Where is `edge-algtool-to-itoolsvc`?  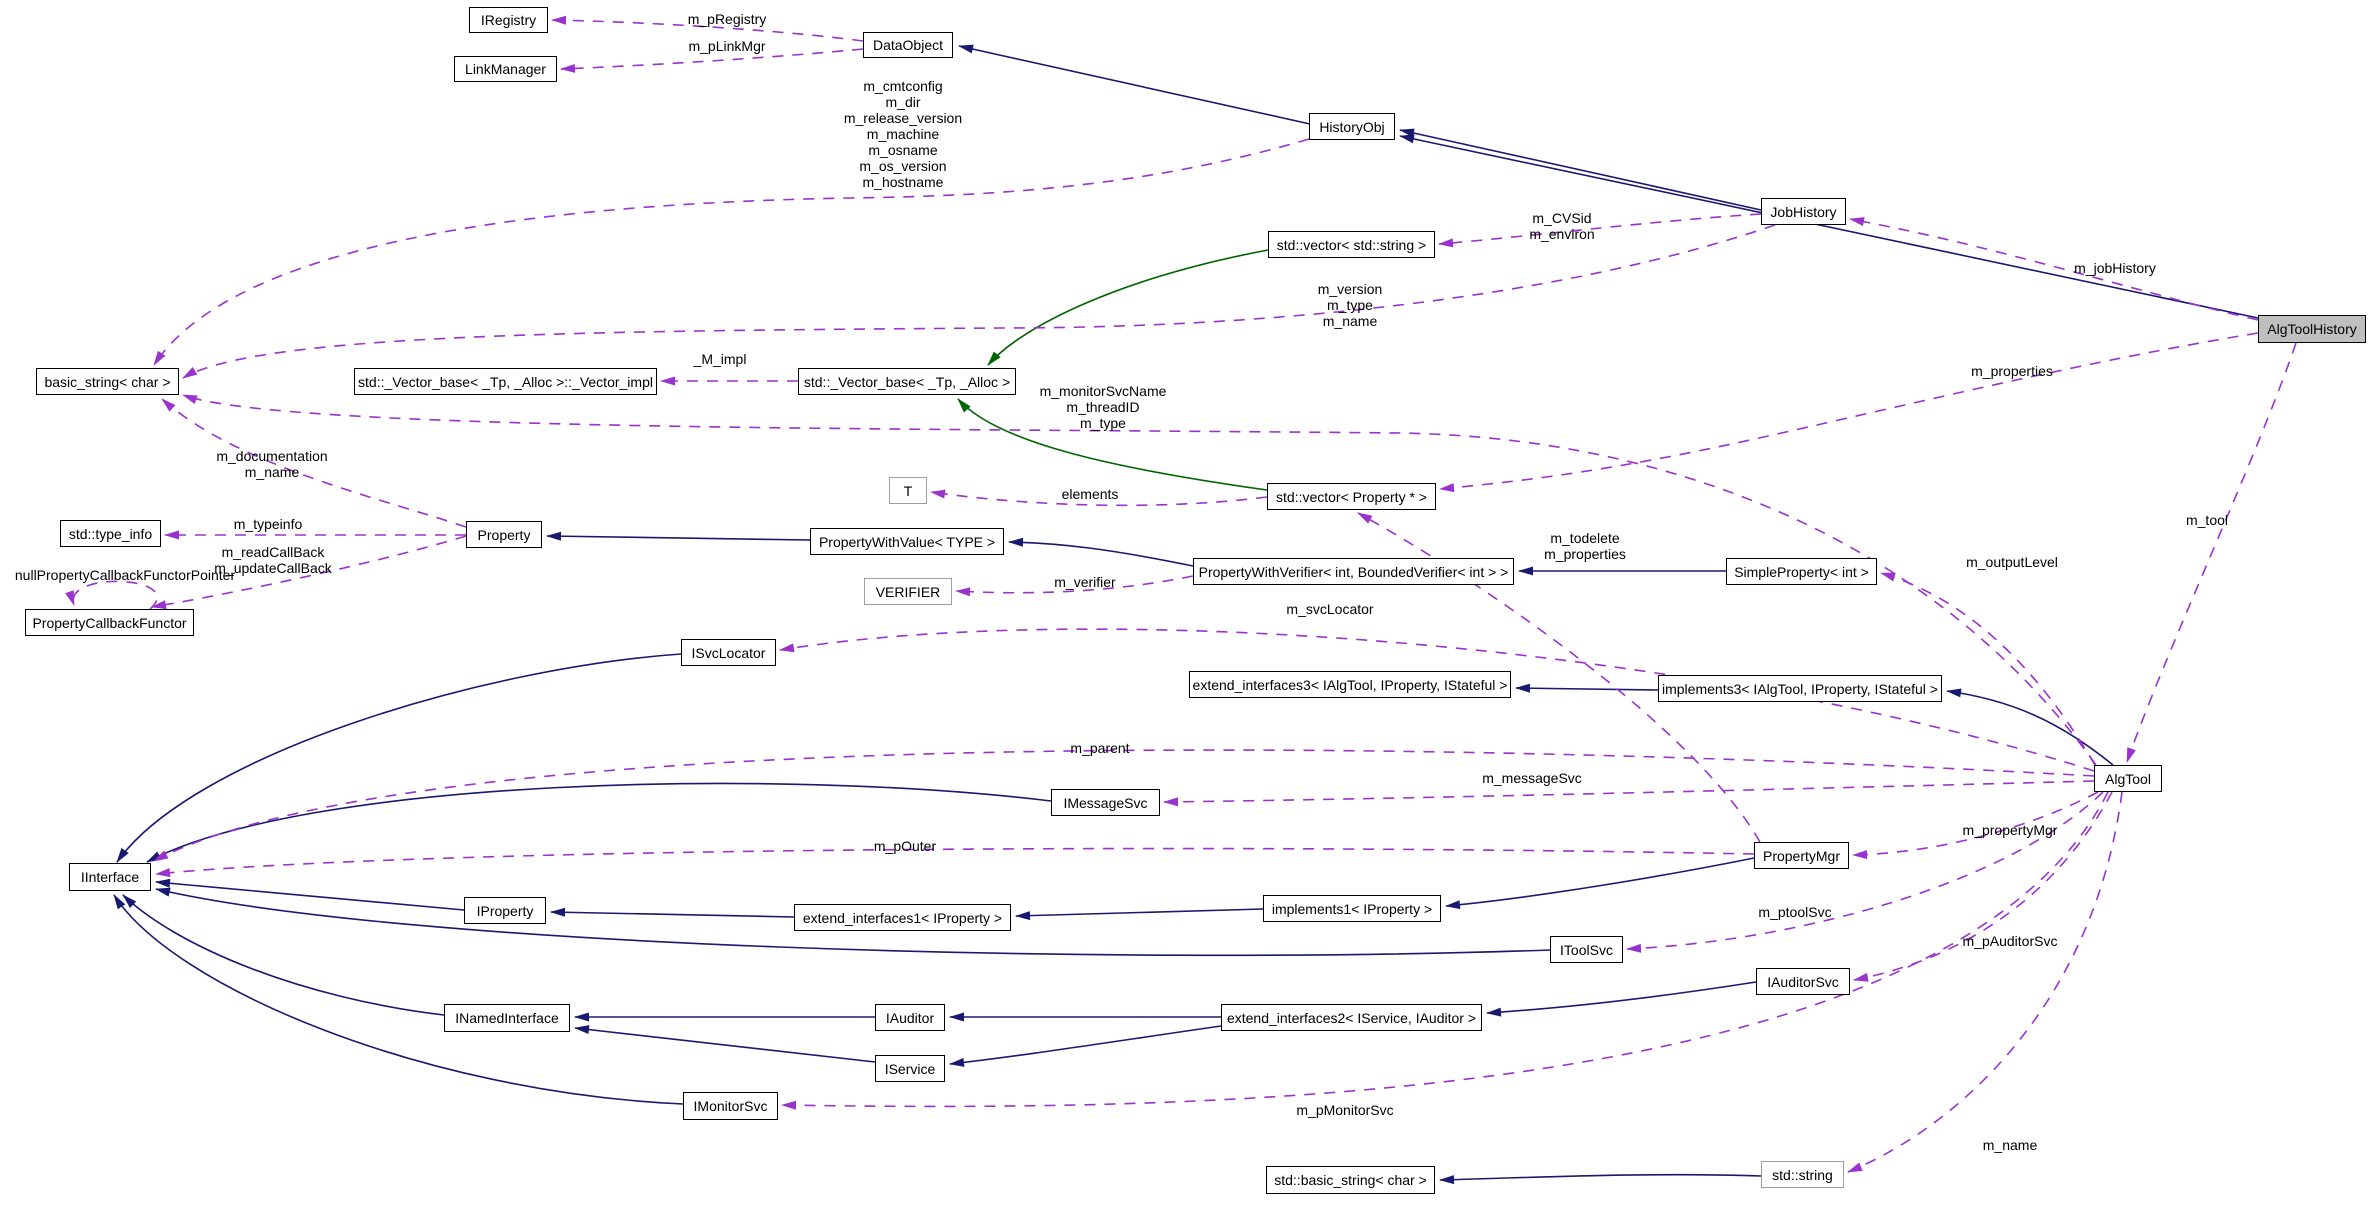 edge-algtool-to-itoolsvc is located at coordinates (1865, 872).